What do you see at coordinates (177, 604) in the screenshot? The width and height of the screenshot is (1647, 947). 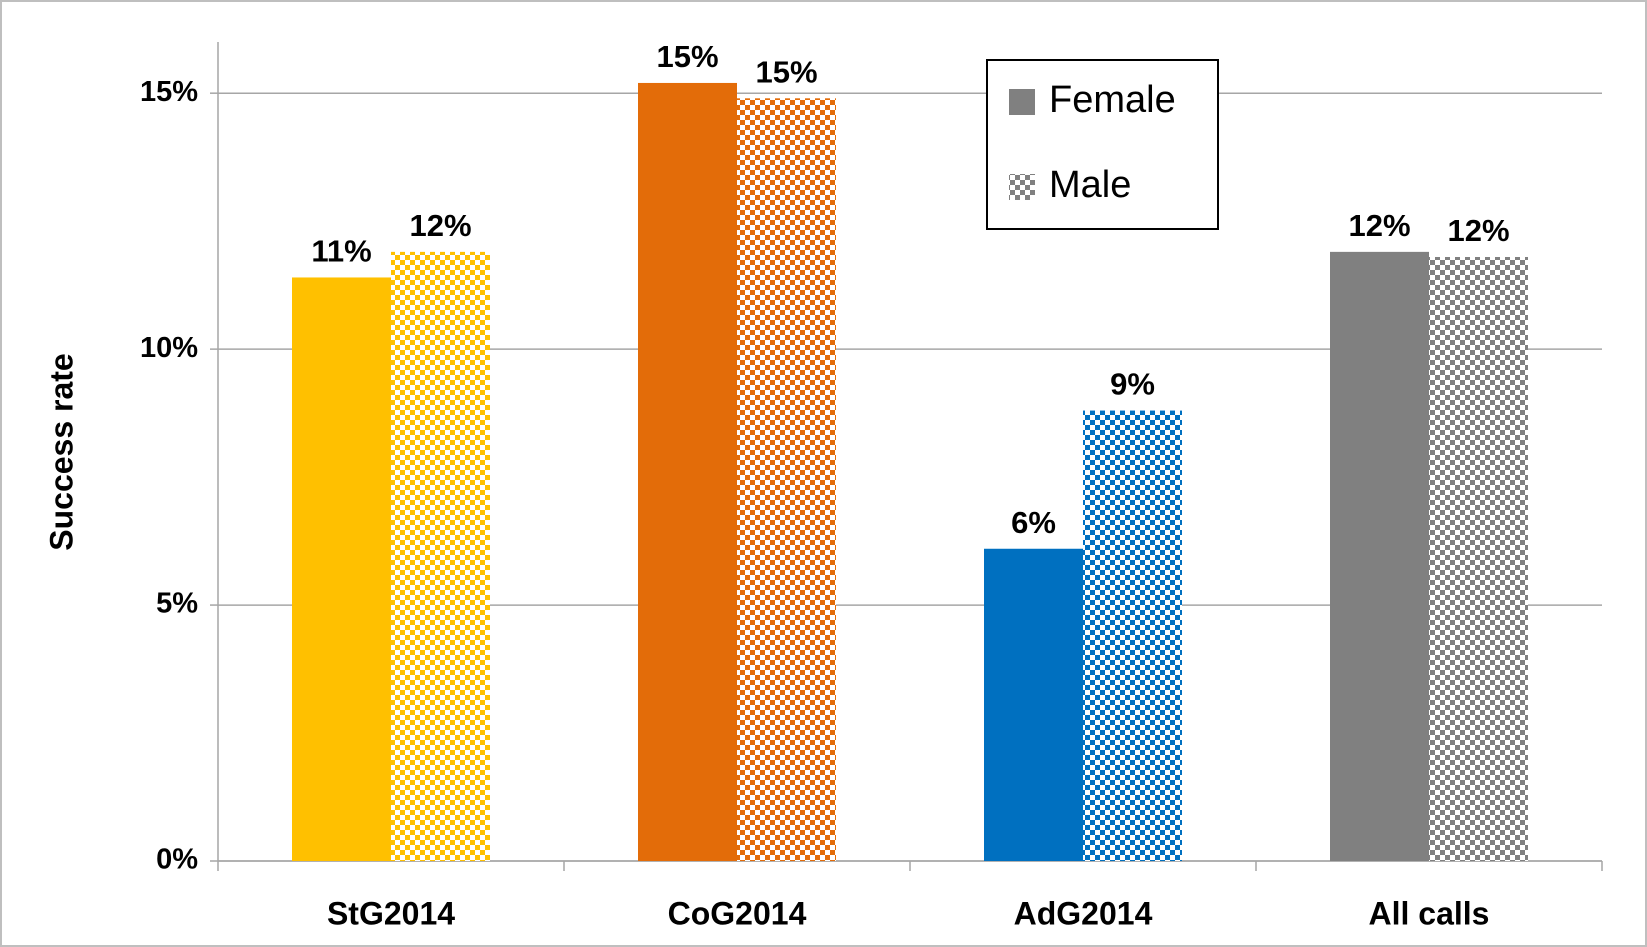 I see `y-tick-label: 5%` at bounding box center [177, 604].